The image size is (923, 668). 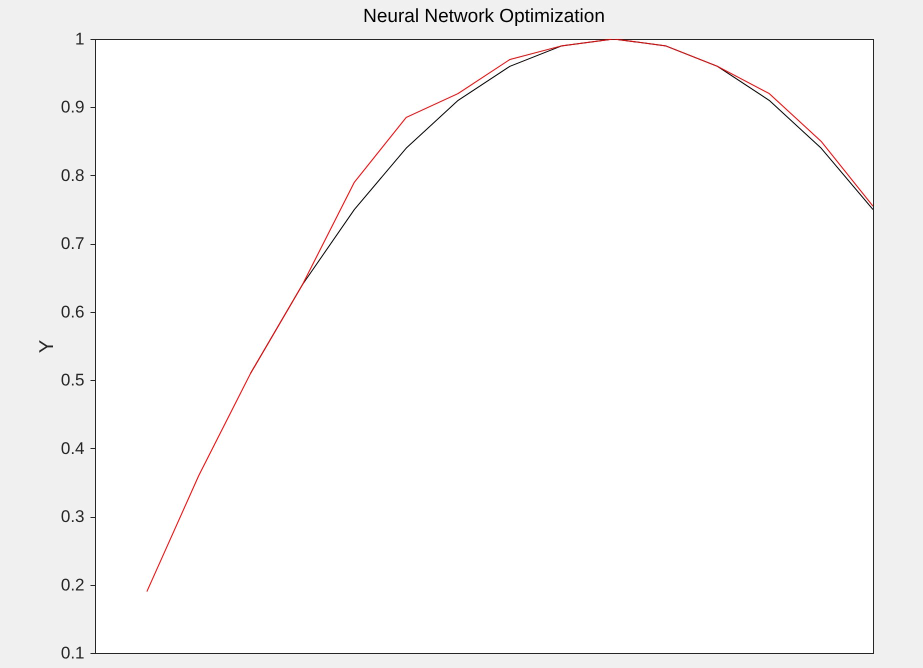 What do you see at coordinates (72, 653) in the screenshot?
I see `y-tick-label: 0.1` at bounding box center [72, 653].